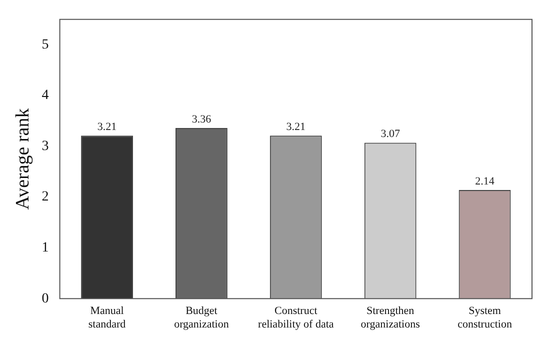 This screenshot has width=558, height=345. What do you see at coordinates (45, 197) in the screenshot?
I see `y-tick-label: 2` at bounding box center [45, 197].